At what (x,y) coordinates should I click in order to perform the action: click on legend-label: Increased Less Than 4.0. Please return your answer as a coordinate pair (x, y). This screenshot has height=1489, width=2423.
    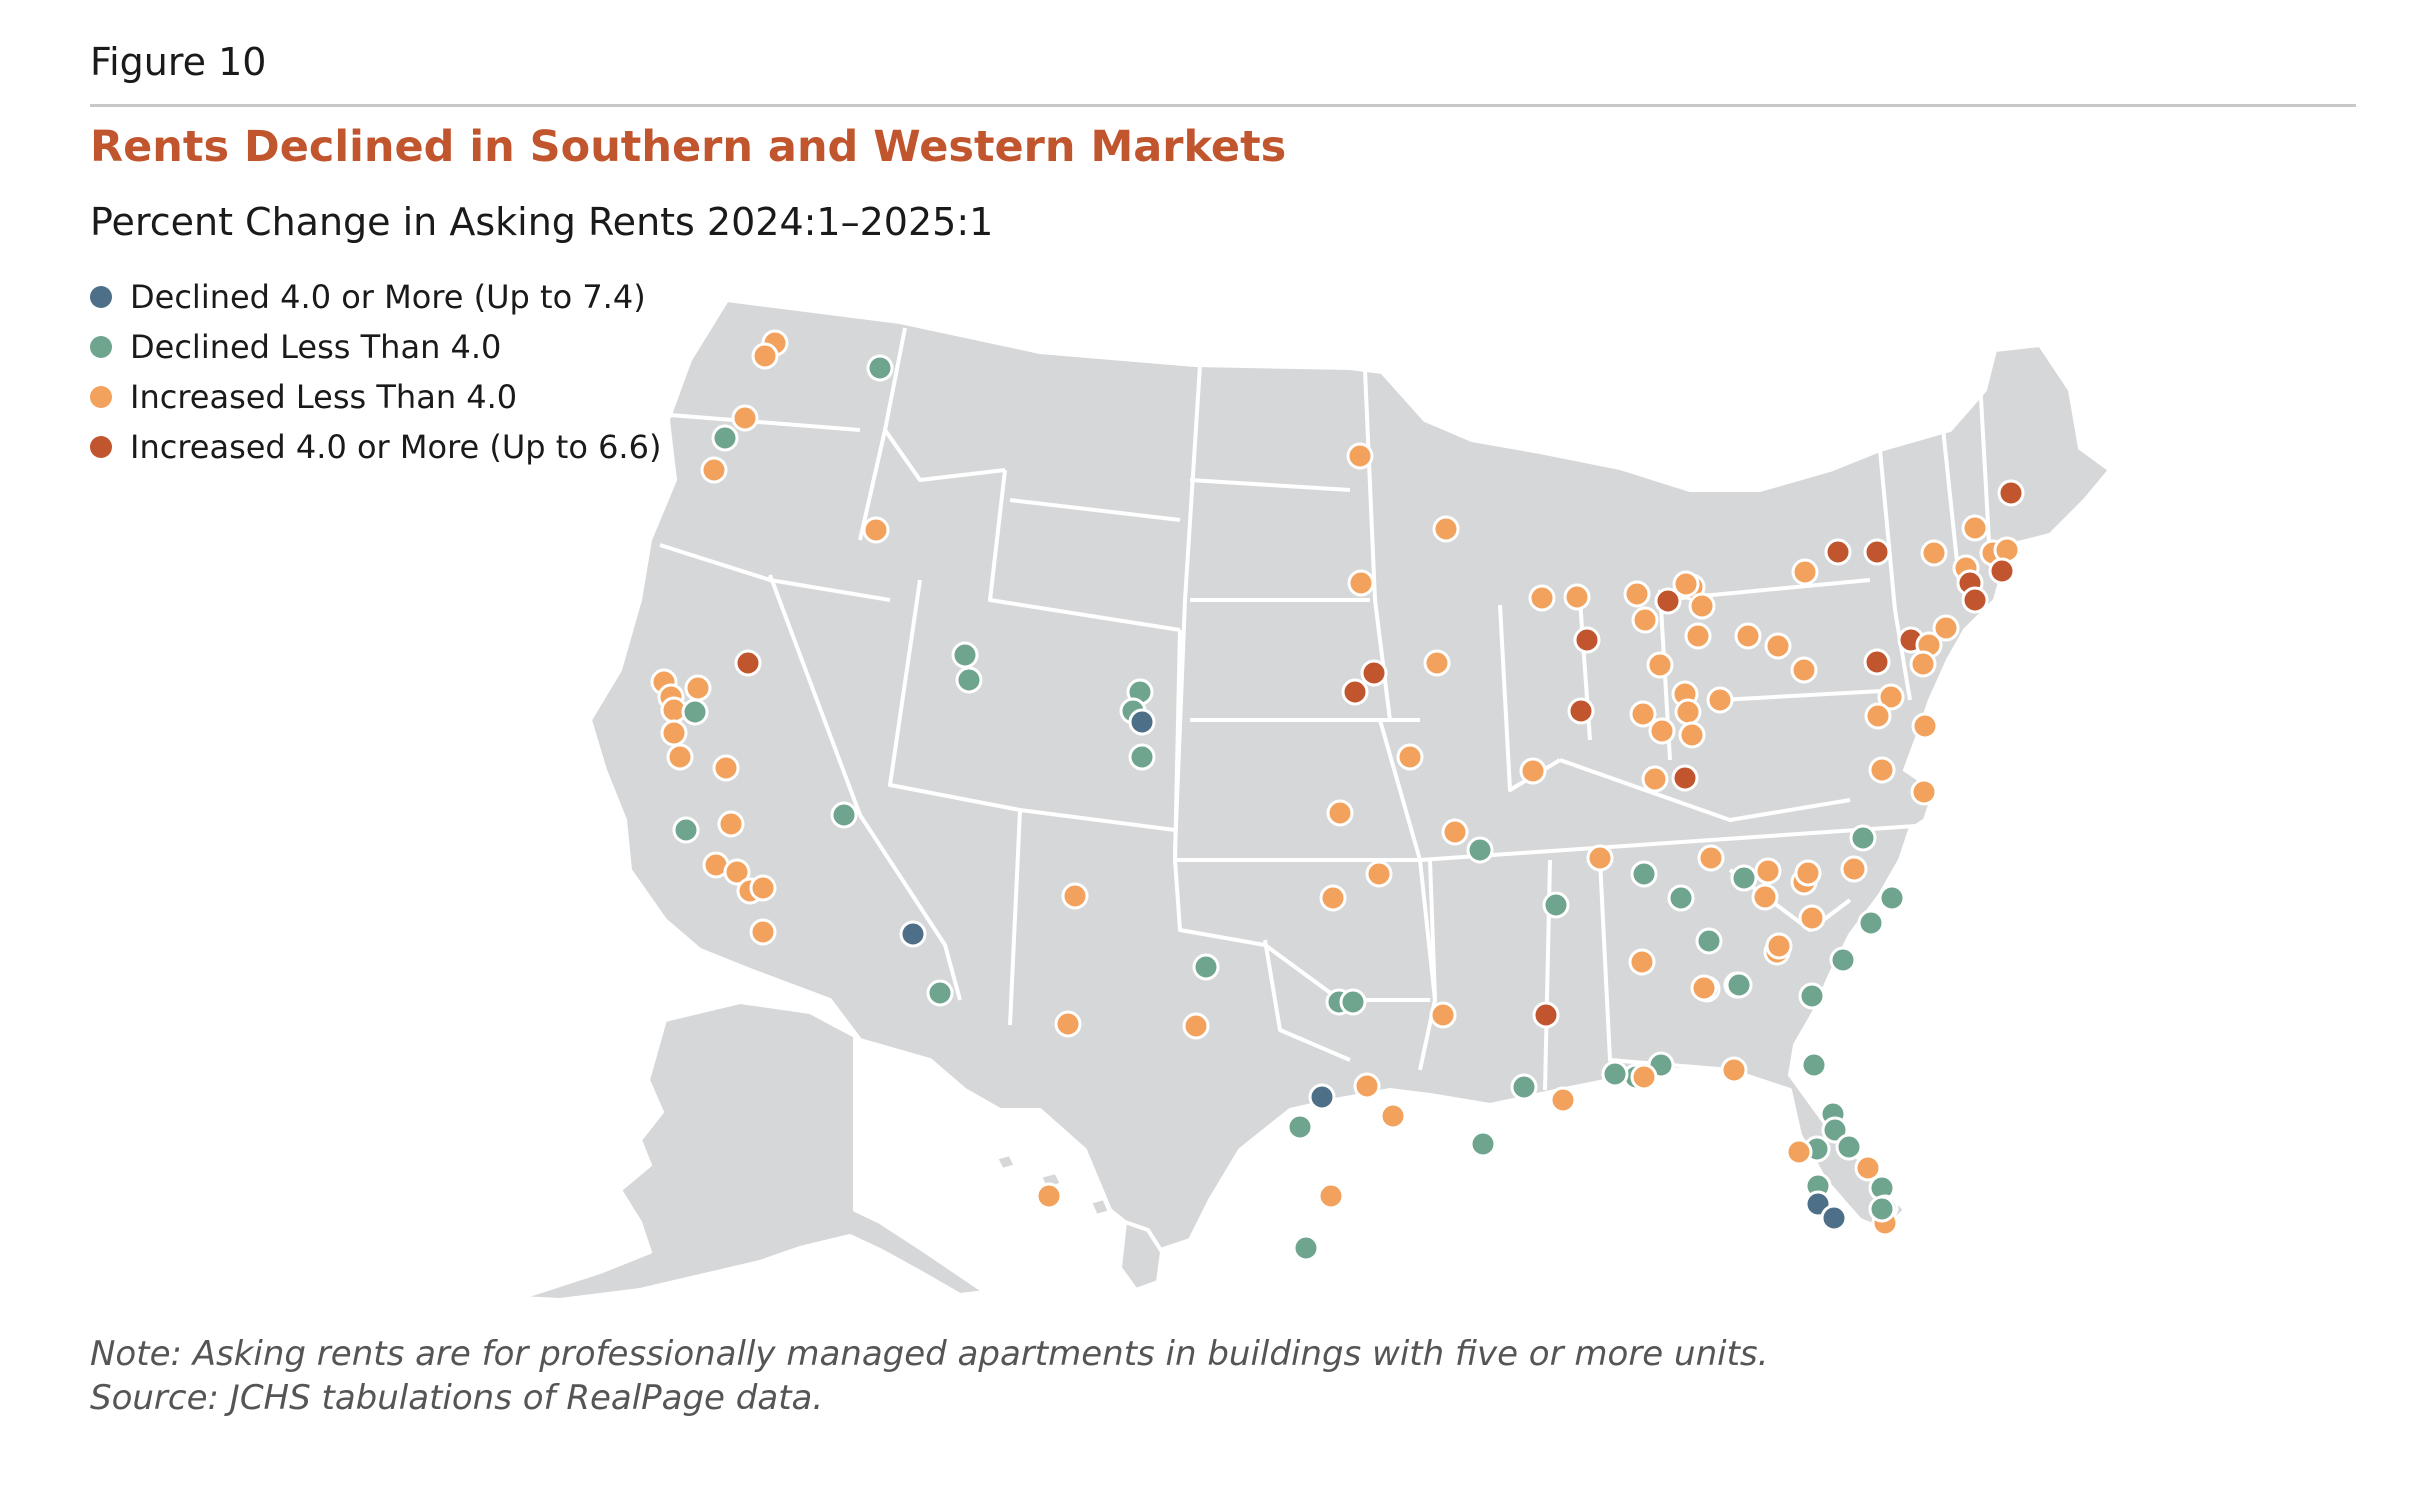
    Looking at the image, I should click on (324, 397).